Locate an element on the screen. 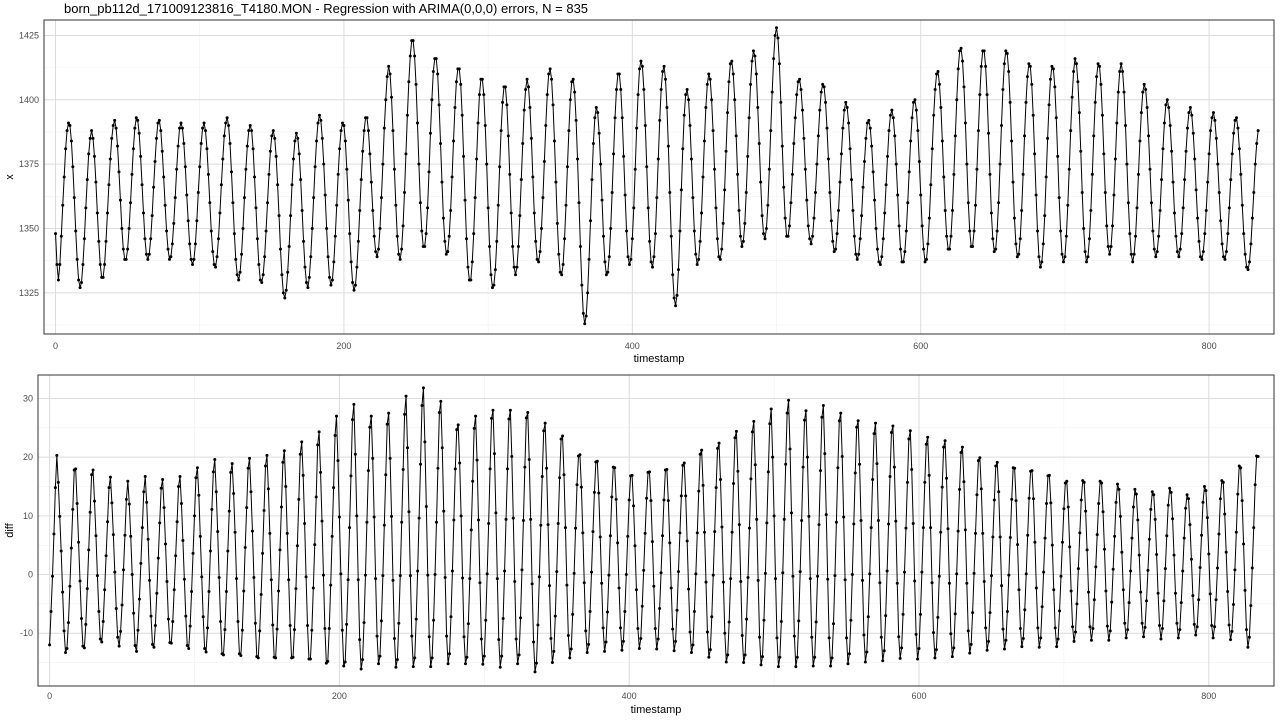  x-tick-label: 200 is located at coordinates (339, 696).